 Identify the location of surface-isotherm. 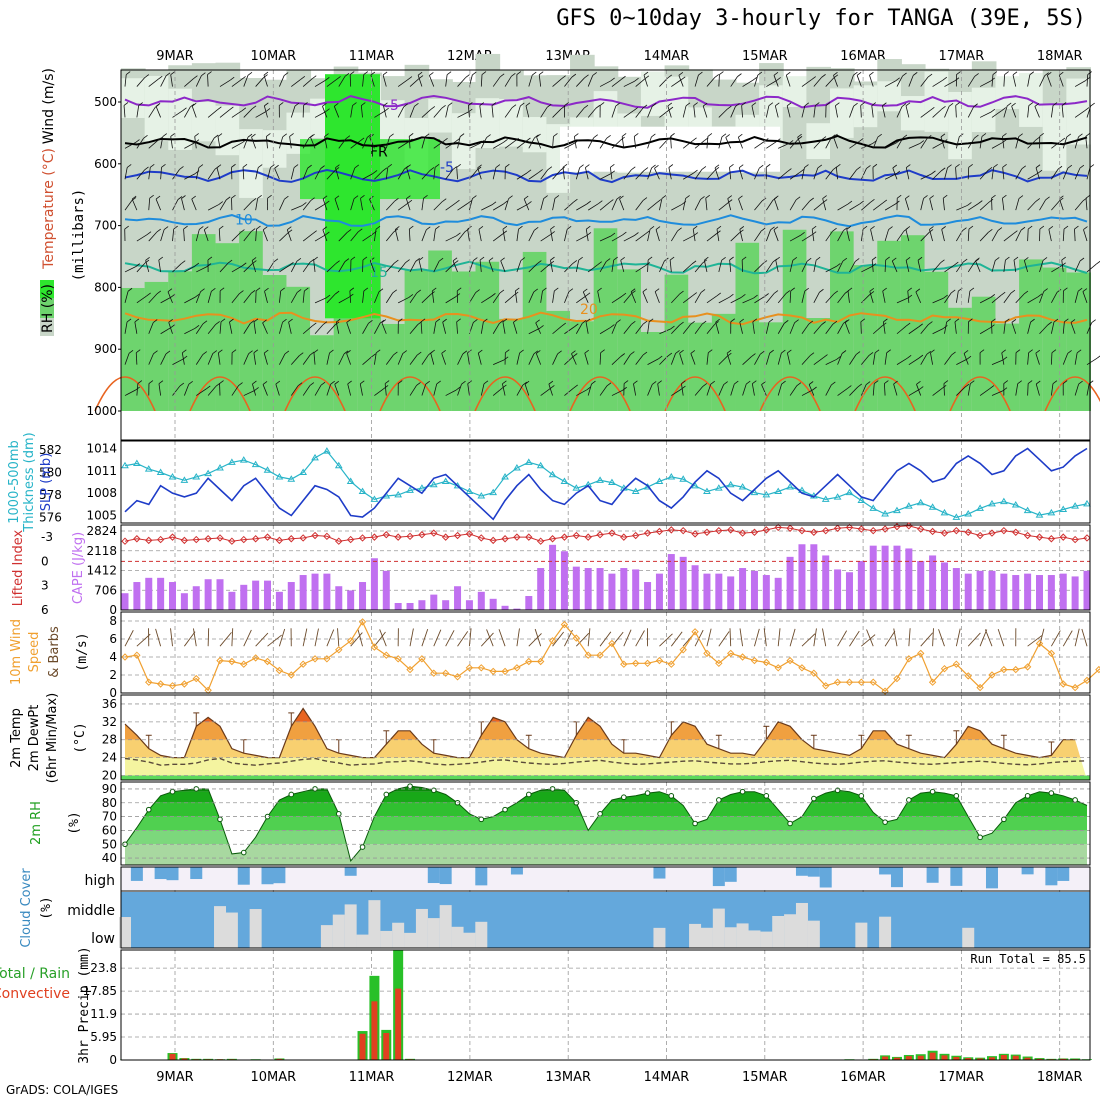
(410, 394).